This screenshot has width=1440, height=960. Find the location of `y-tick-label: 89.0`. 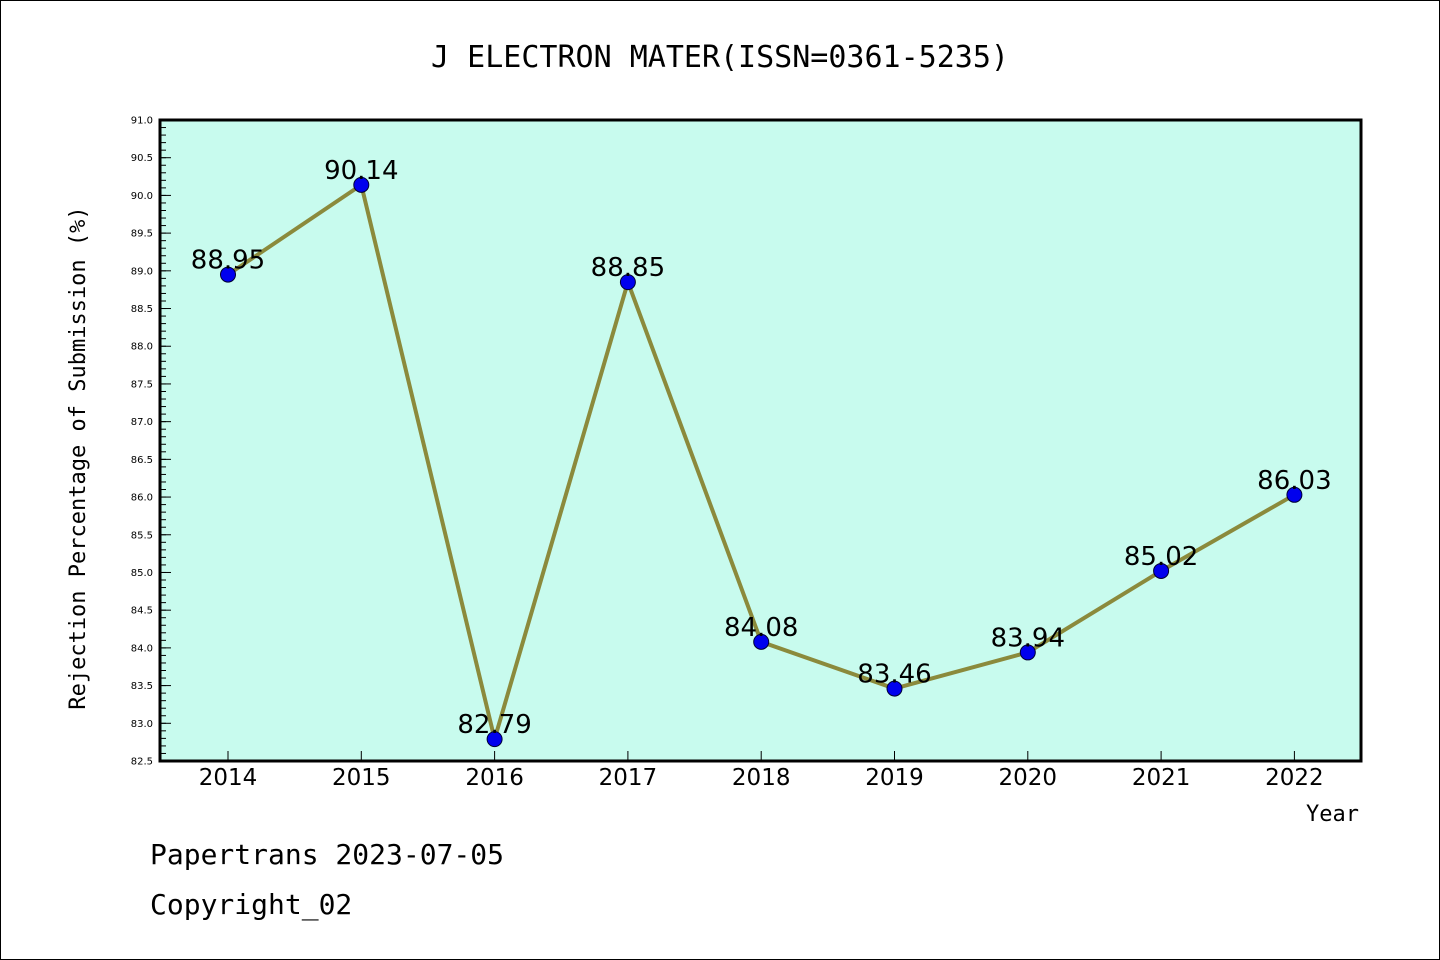

y-tick-label: 89.0 is located at coordinates (142, 271).